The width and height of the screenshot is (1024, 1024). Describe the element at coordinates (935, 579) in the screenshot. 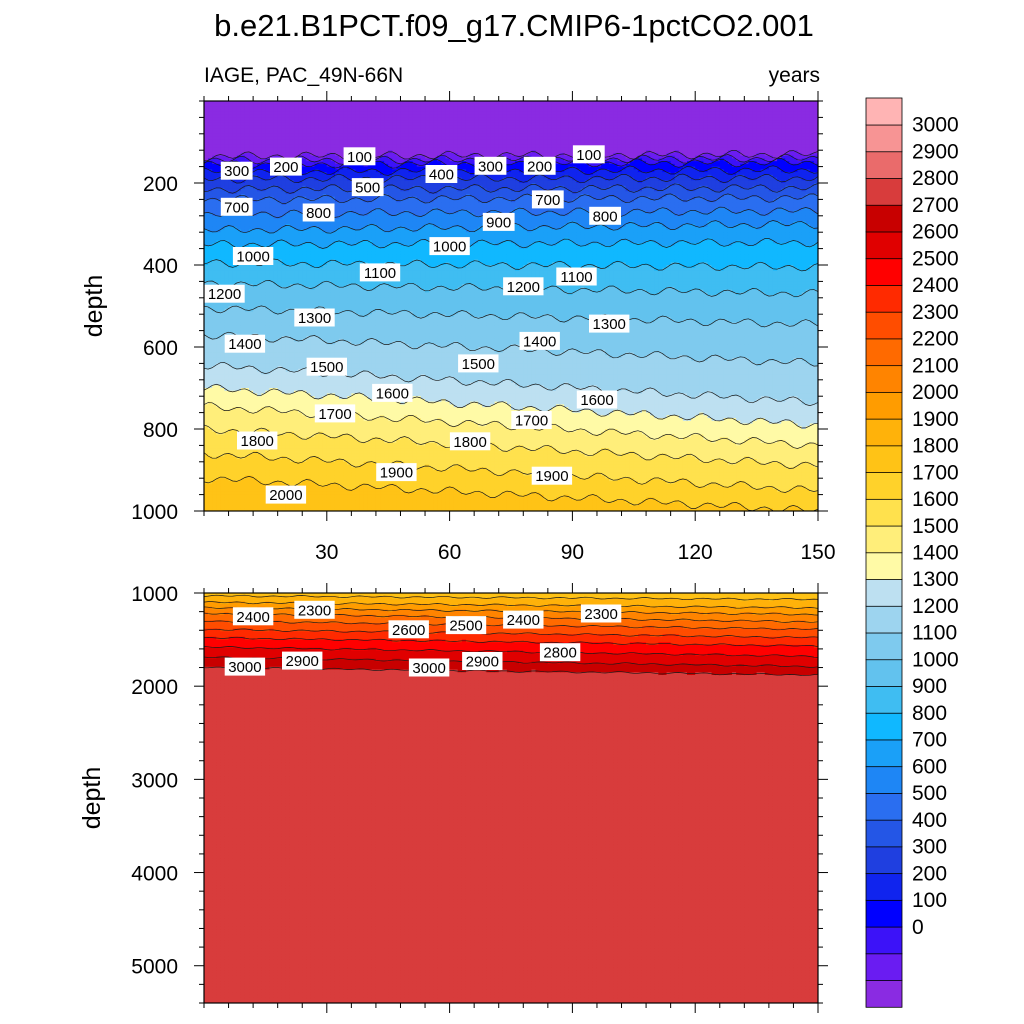

I see `colorbar-label: 1300` at that location.